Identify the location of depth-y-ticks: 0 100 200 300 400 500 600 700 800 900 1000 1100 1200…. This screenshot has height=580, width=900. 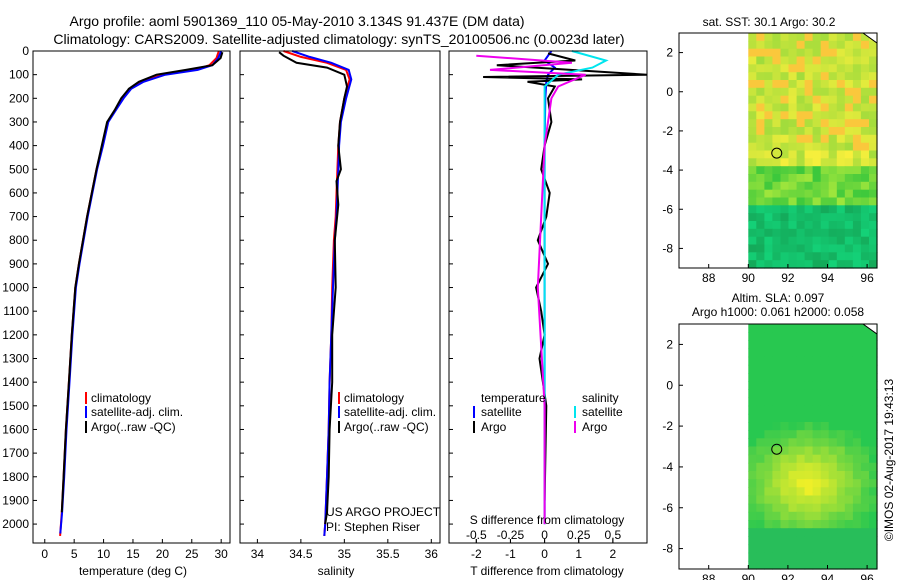
(19, 287).